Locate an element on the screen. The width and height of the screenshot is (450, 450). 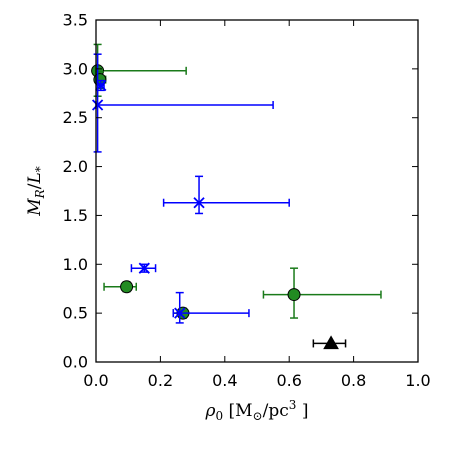
y-axis-label: MR/L* is located at coordinates (36, 191).